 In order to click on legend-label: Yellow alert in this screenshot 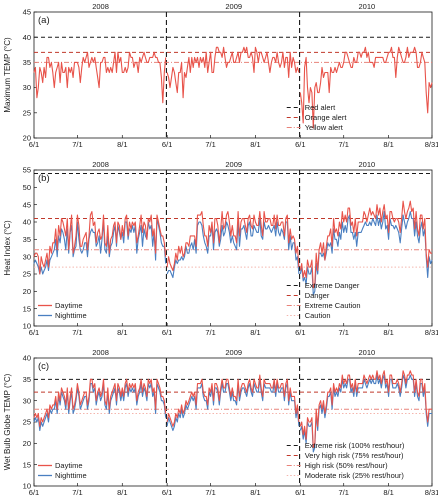, I will do `click(324, 127)`.